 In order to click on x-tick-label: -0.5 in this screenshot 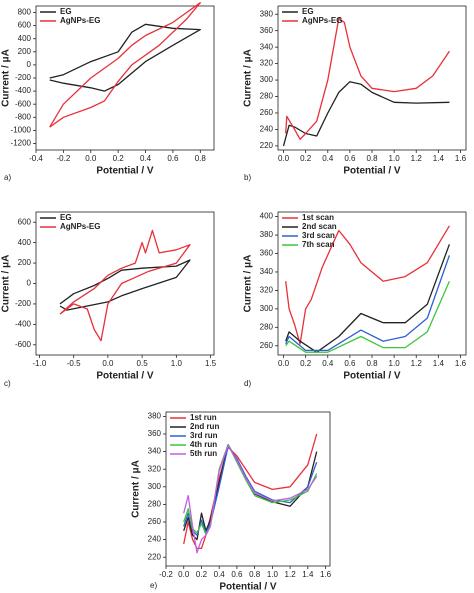, I will do `click(74, 363)`.